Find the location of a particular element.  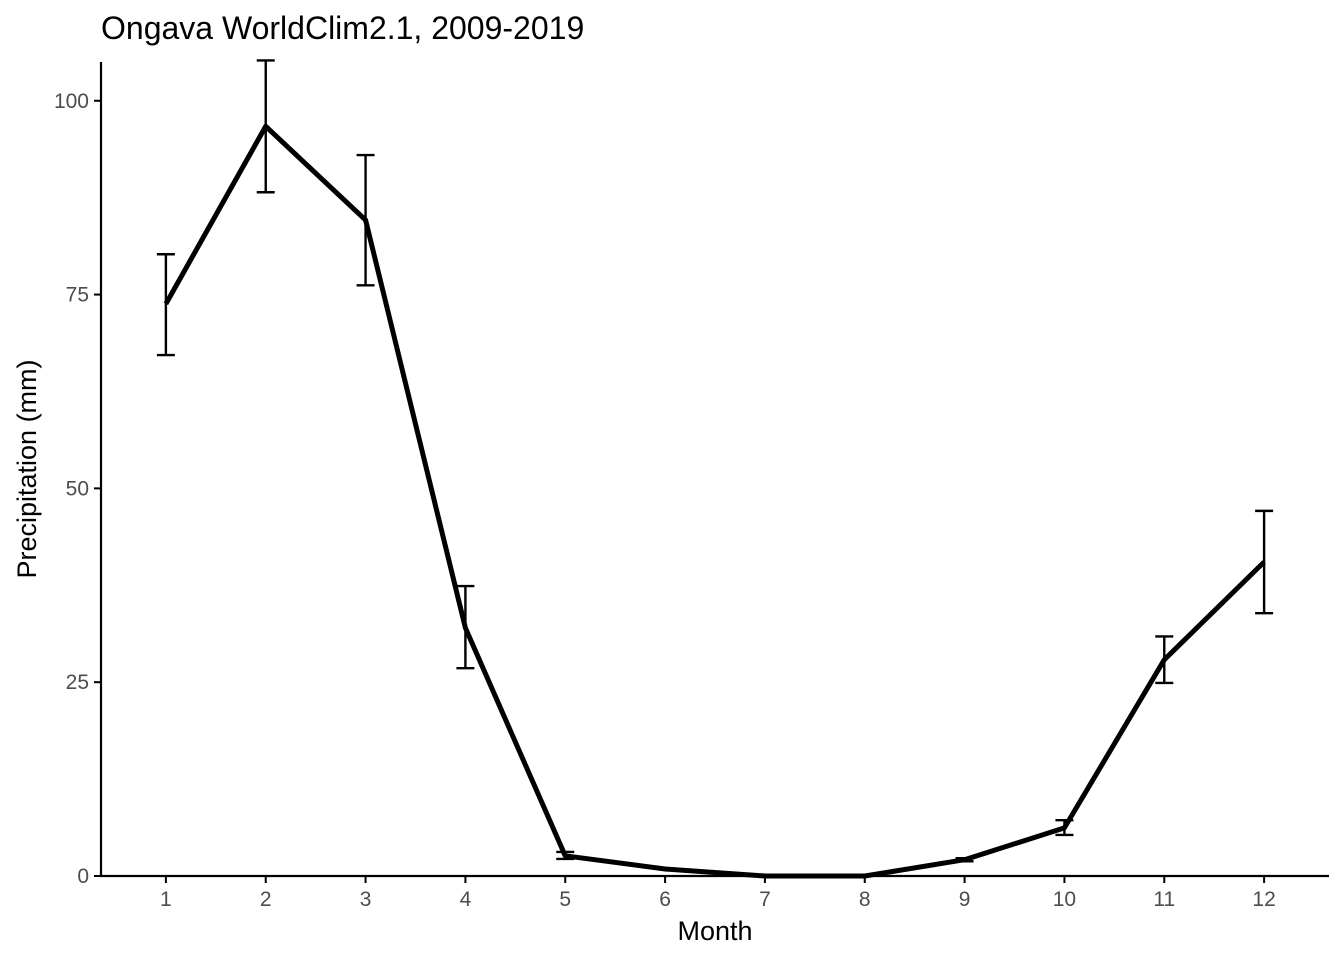

x-tick-label: 5 is located at coordinates (565, 899).